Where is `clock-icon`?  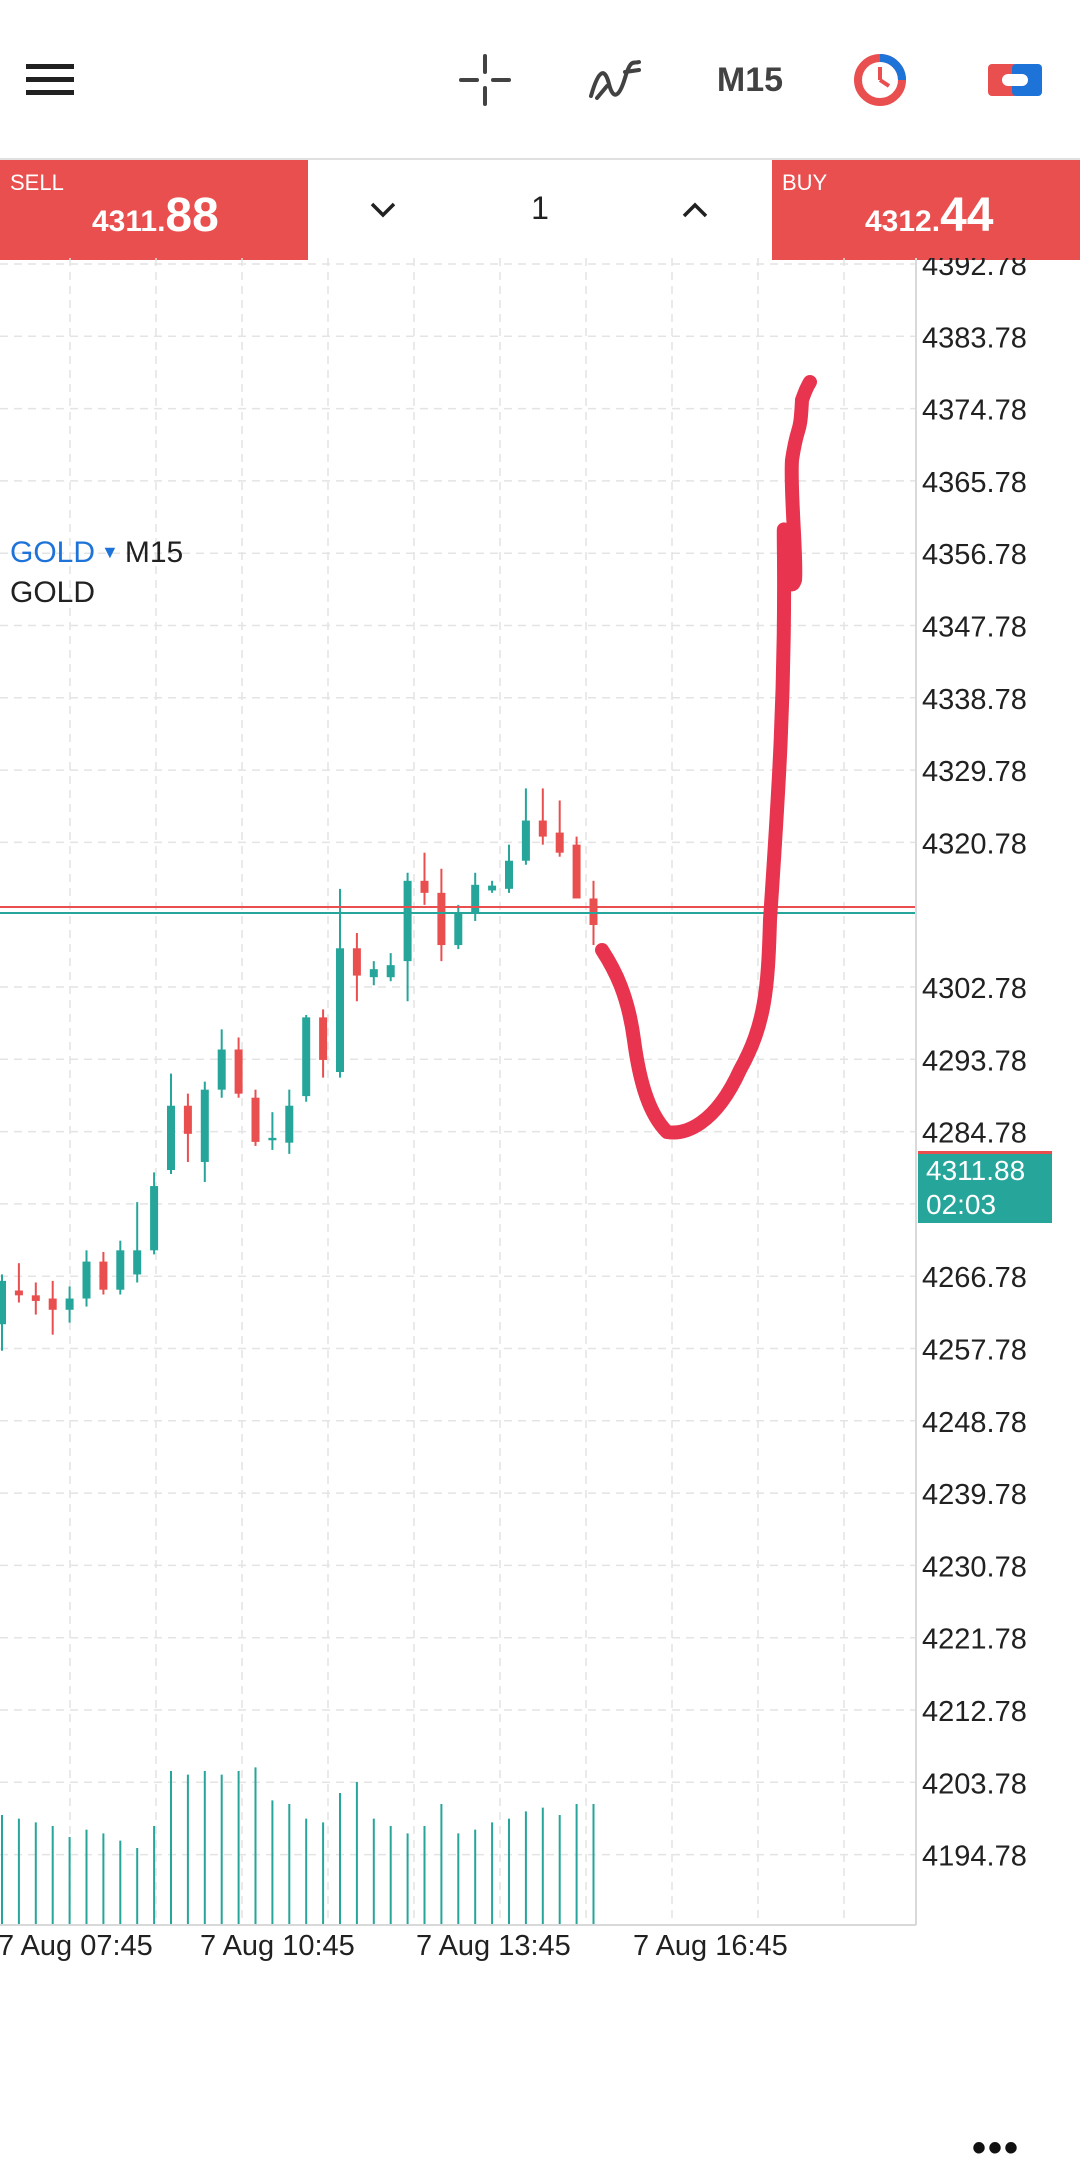 clock-icon is located at coordinates (880, 80).